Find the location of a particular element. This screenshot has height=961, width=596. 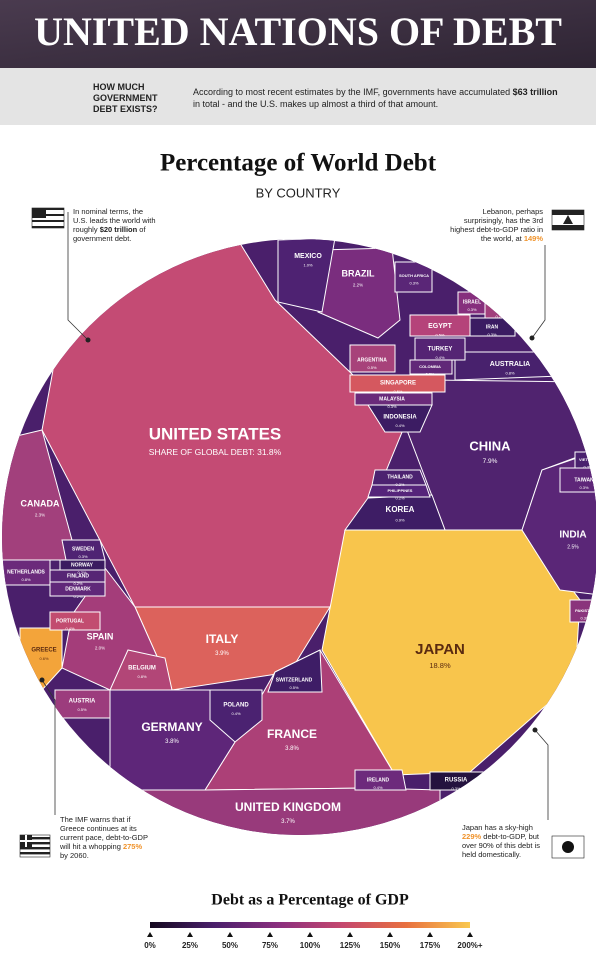

country-label: CHINA is located at coordinates (490, 445).